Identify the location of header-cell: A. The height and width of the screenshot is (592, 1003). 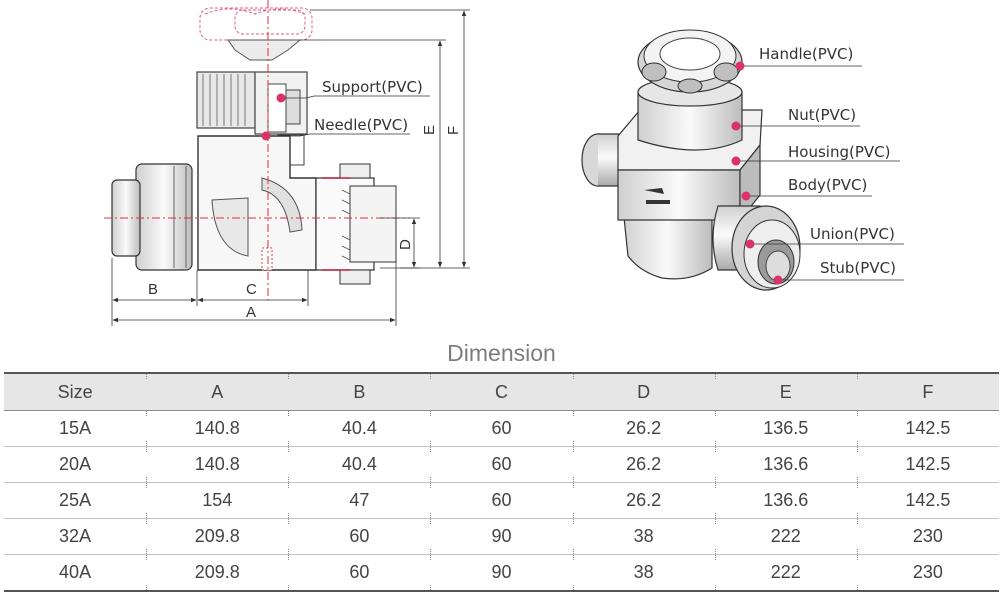
(217, 391).